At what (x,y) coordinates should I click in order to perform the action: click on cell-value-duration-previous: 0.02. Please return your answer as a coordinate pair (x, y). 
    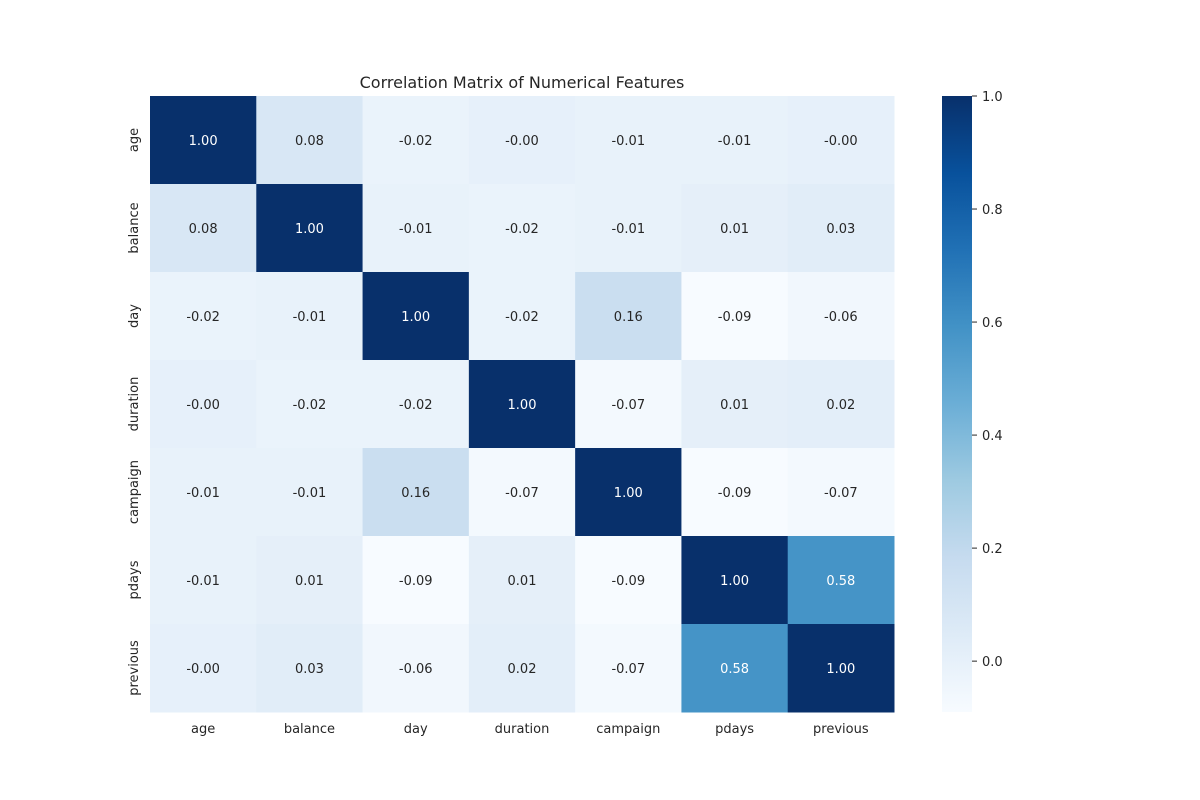
    Looking at the image, I should click on (840, 405).